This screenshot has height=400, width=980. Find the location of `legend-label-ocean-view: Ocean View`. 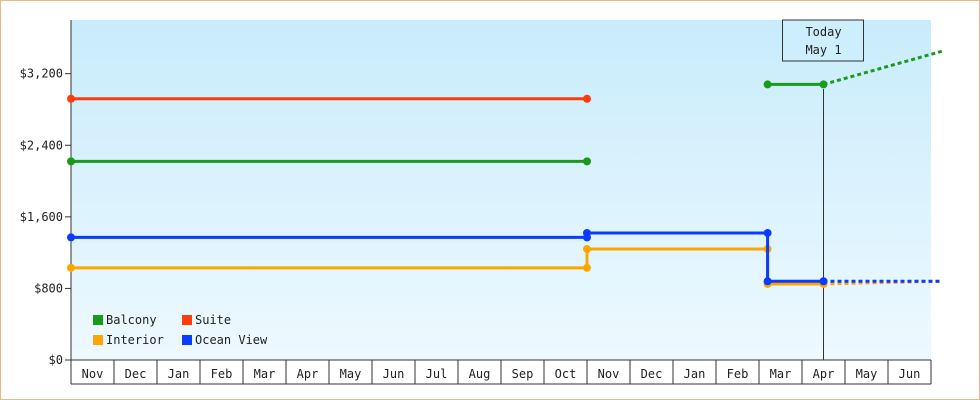

legend-label-ocean-view: Ocean View is located at coordinates (231, 340).